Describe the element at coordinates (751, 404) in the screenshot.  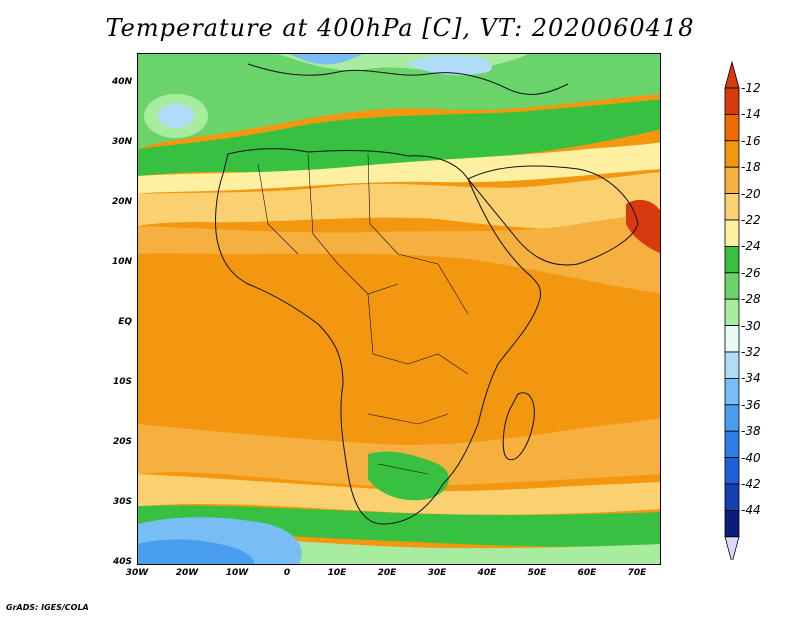
I see `colorbar-level-label: -36` at that location.